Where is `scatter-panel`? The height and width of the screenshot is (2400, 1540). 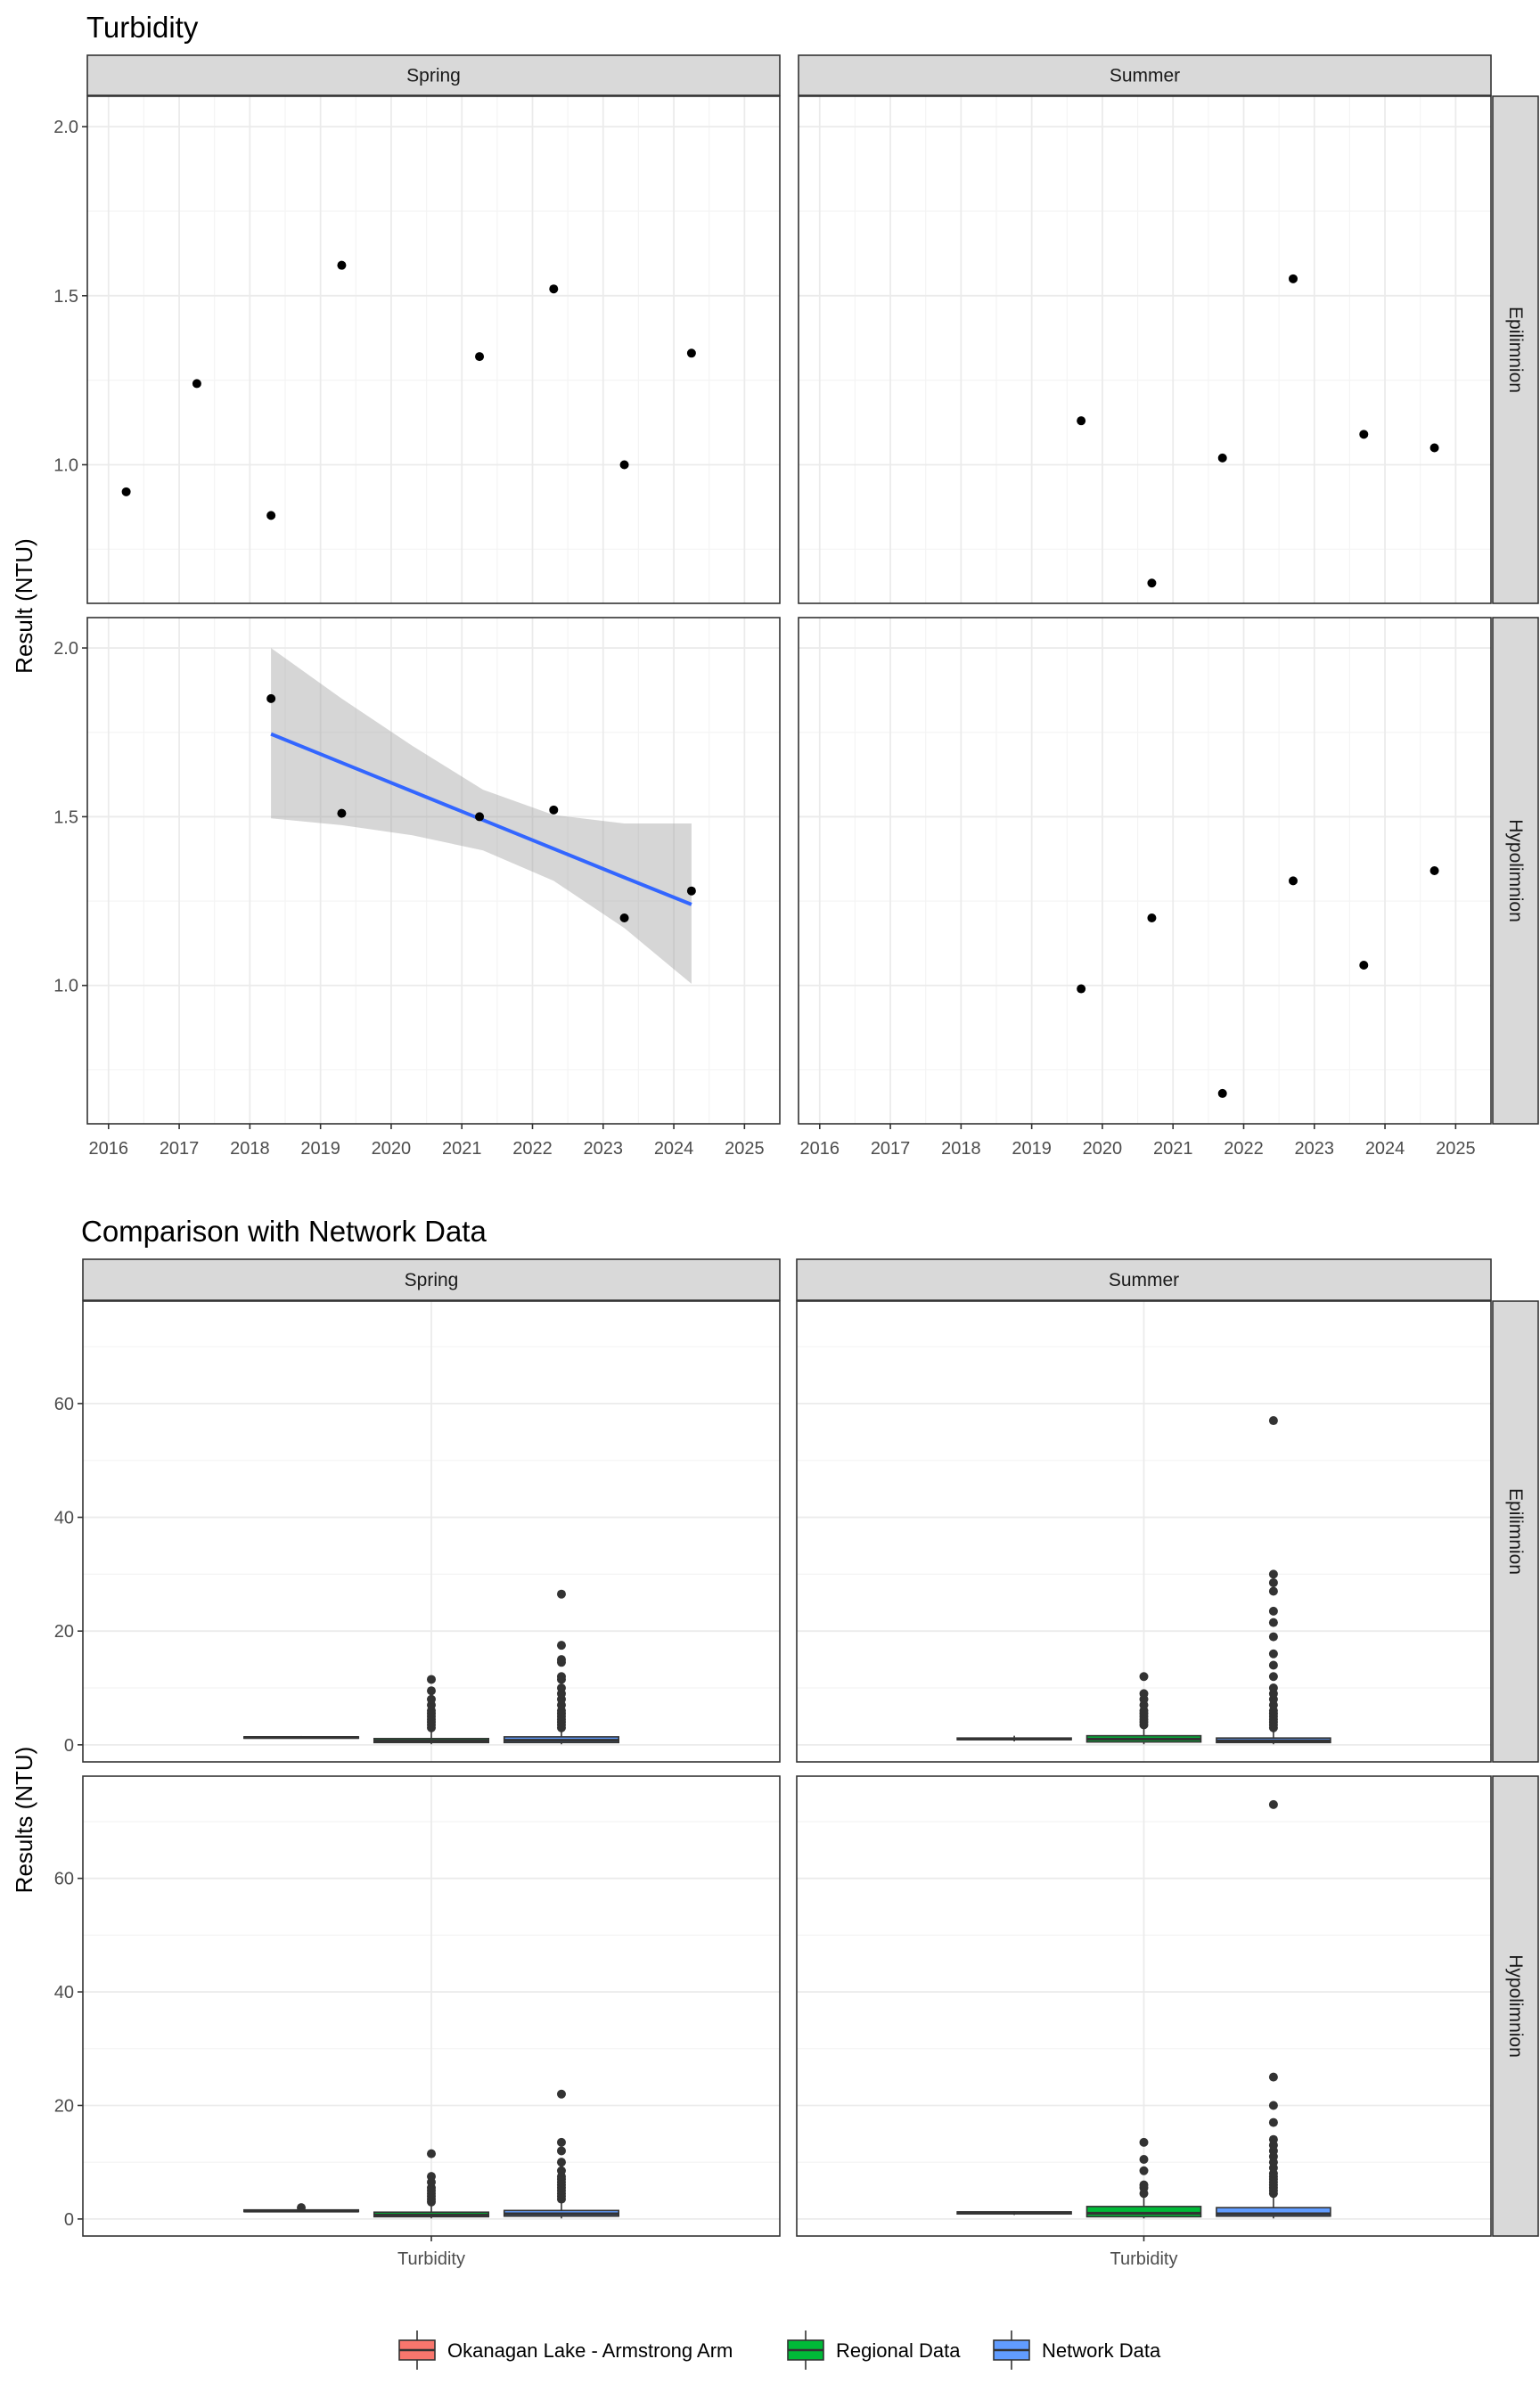
scatter-panel is located at coordinates (1145, 349).